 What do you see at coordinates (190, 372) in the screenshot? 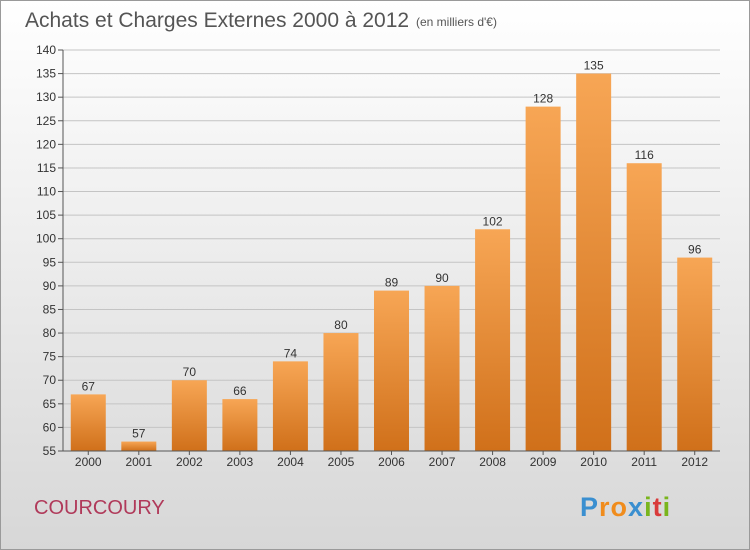
I see `value-label-2002: 70` at bounding box center [190, 372].